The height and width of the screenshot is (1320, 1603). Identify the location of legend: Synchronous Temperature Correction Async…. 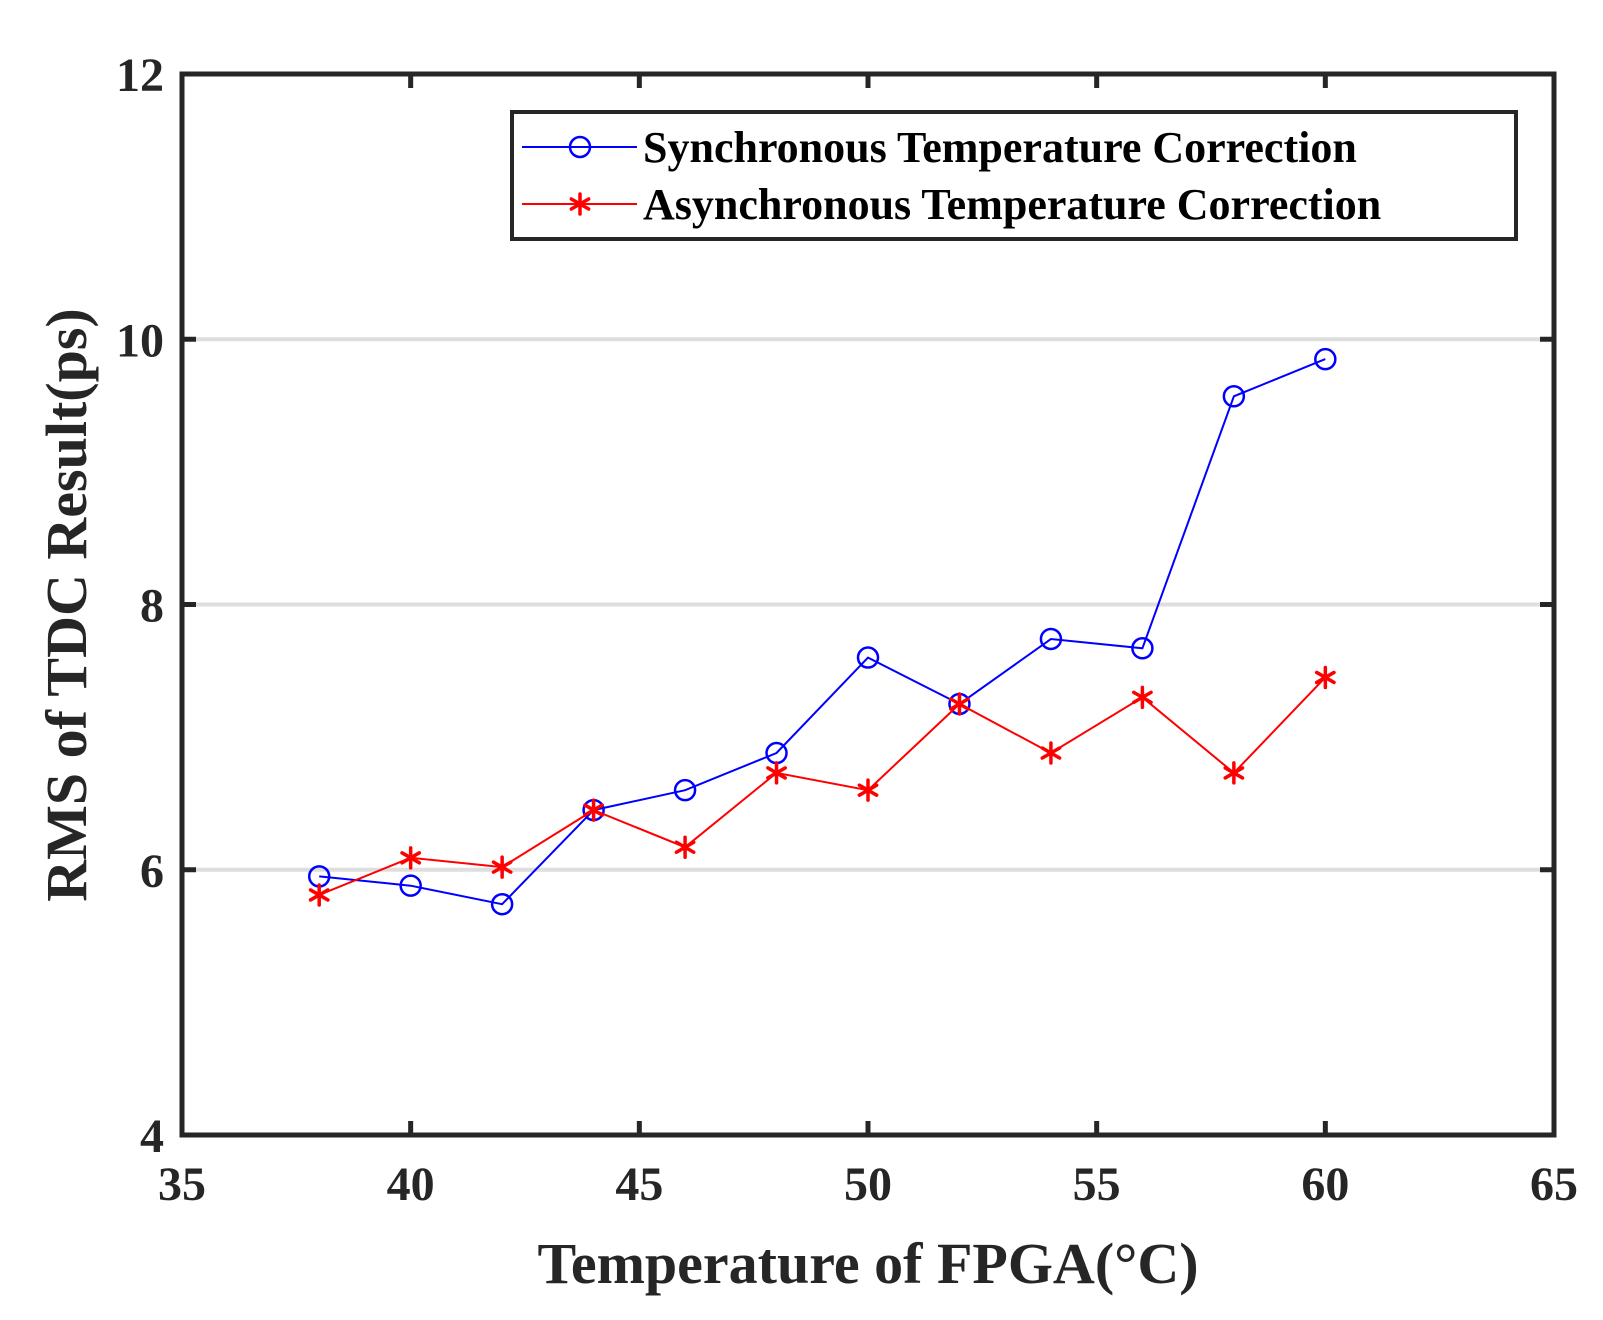
(1014, 175).